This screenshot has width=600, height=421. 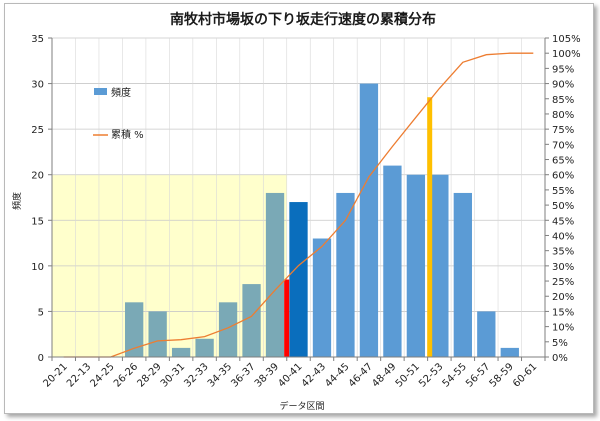 What do you see at coordinates (37, 221) in the screenshot?
I see `left-tick-label: 15` at bounding box center [37, 221].